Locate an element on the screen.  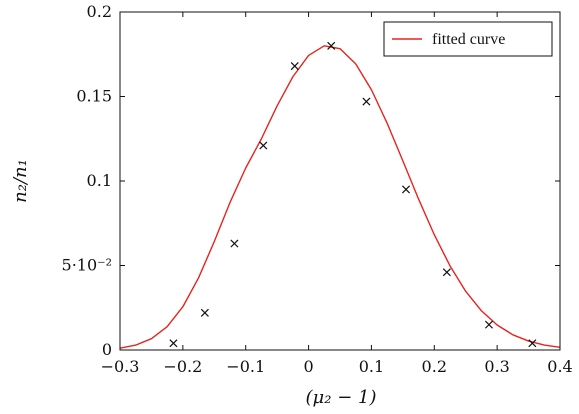
y-tick-label: 0 is located at coordinates (107, 349).